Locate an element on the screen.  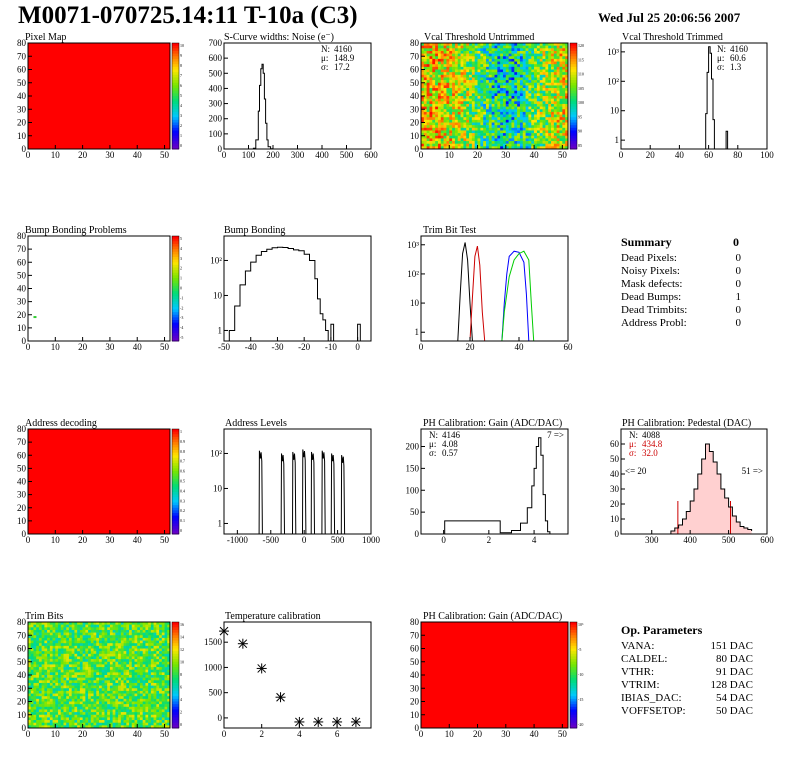
y-tick-label: 20 is located at coordinates (22, 508).